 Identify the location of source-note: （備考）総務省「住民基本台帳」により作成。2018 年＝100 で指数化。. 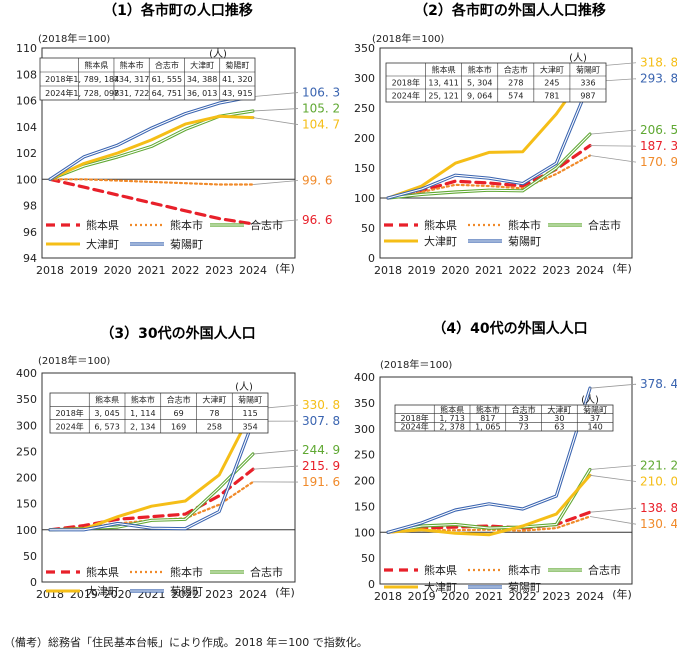
(186, 642).